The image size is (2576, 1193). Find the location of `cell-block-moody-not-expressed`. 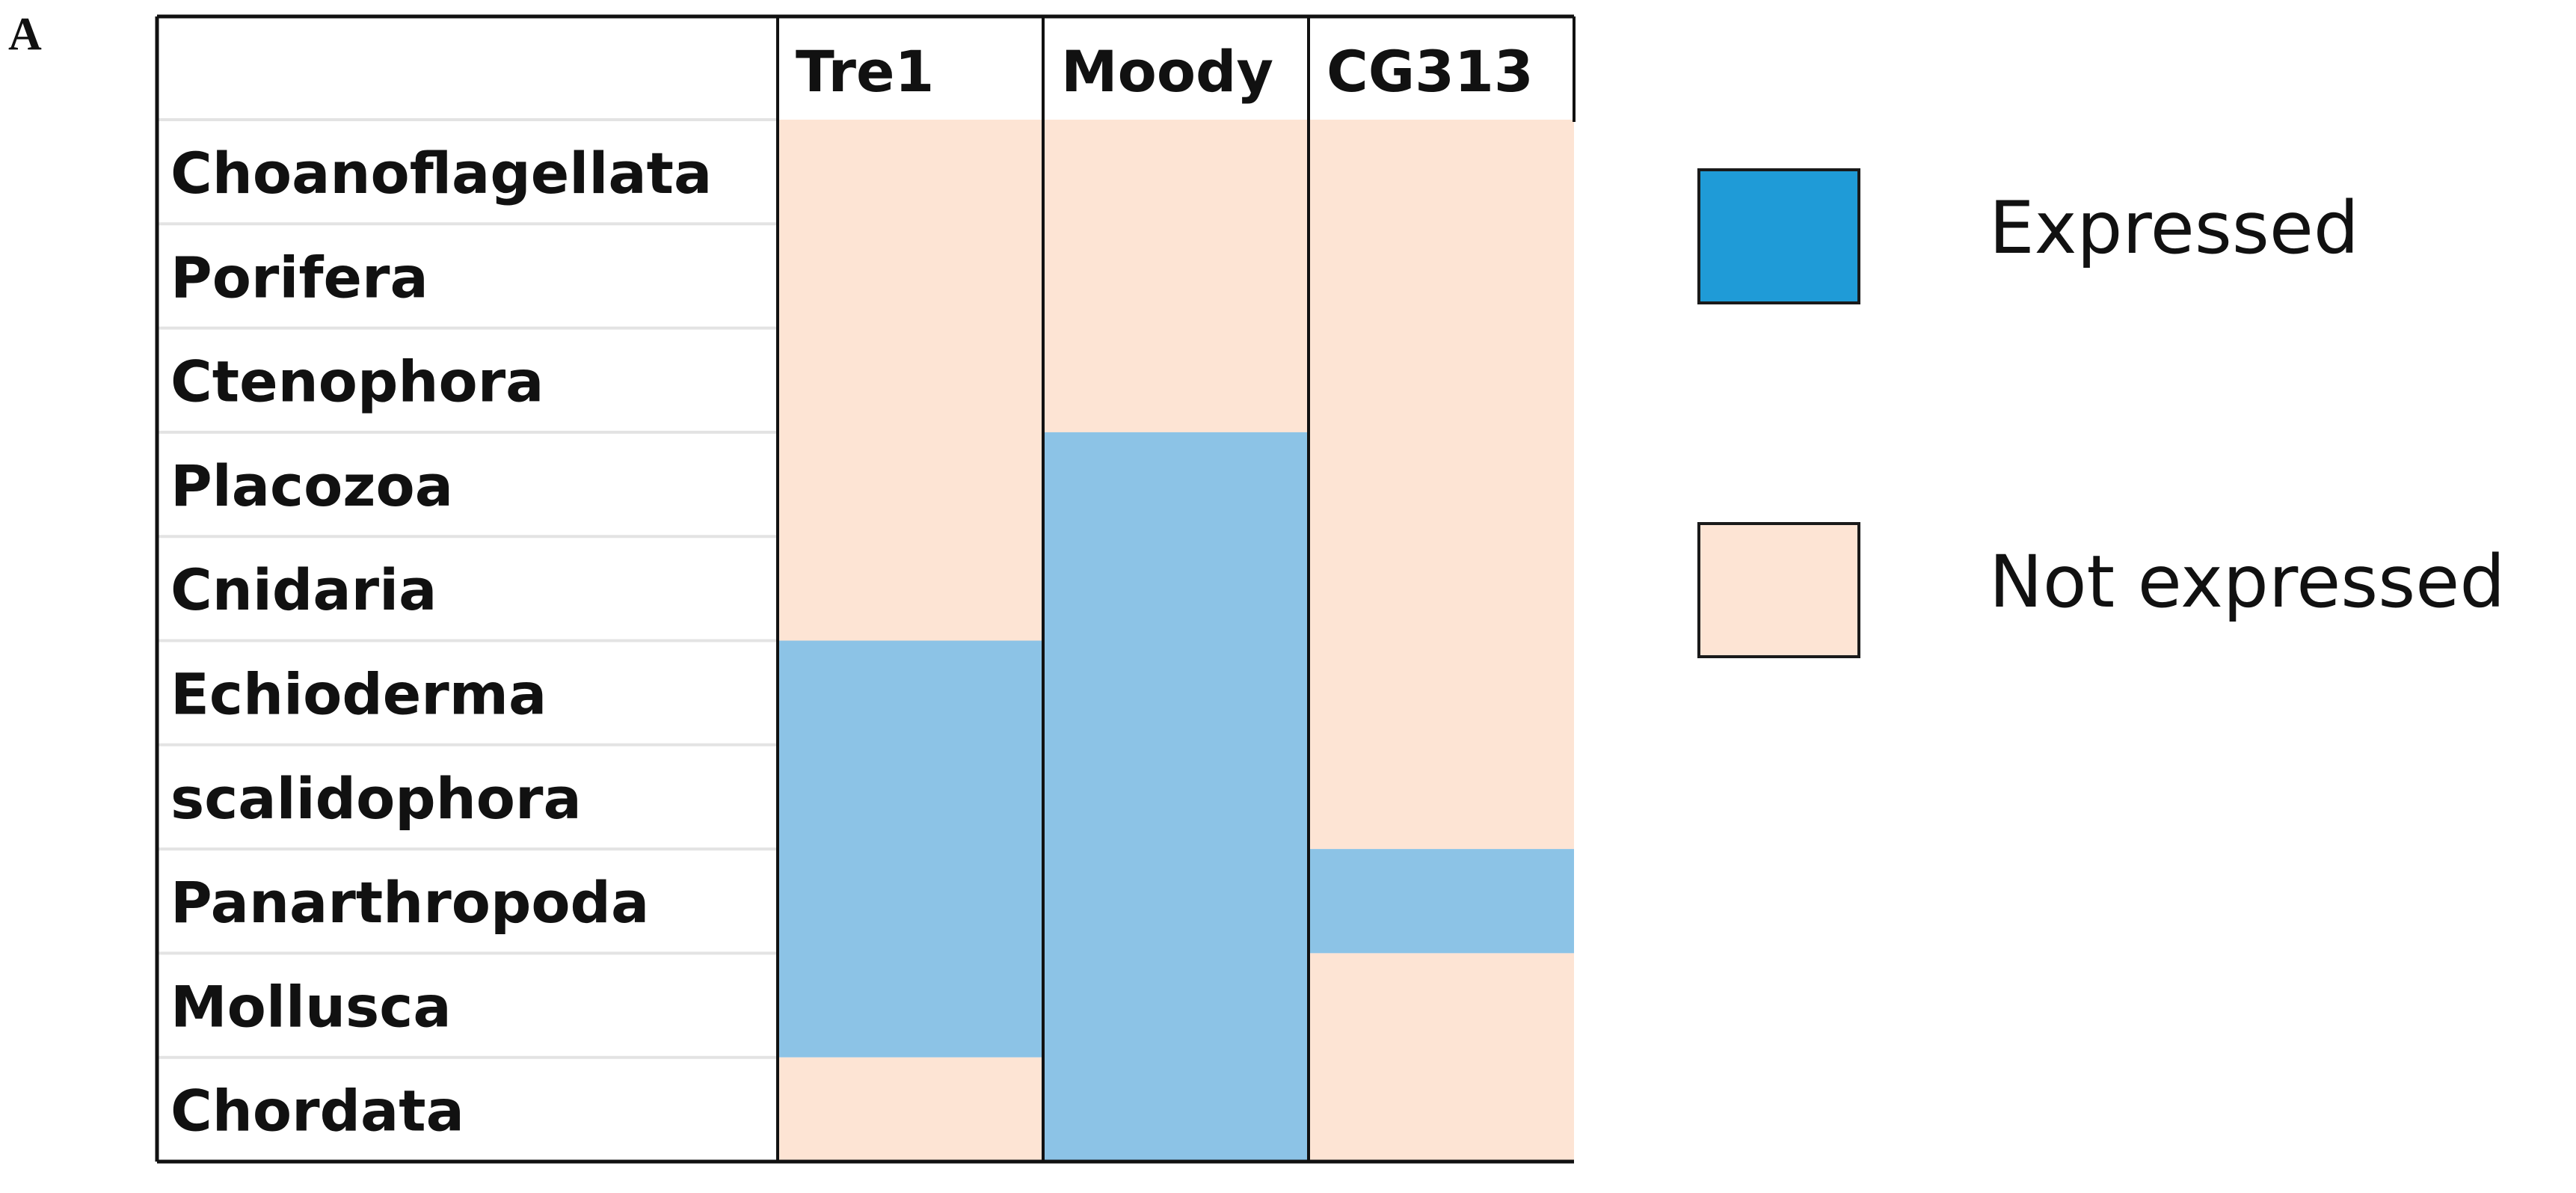

cell-block-moody-not-expressed is located at coordinates (1176, 276).